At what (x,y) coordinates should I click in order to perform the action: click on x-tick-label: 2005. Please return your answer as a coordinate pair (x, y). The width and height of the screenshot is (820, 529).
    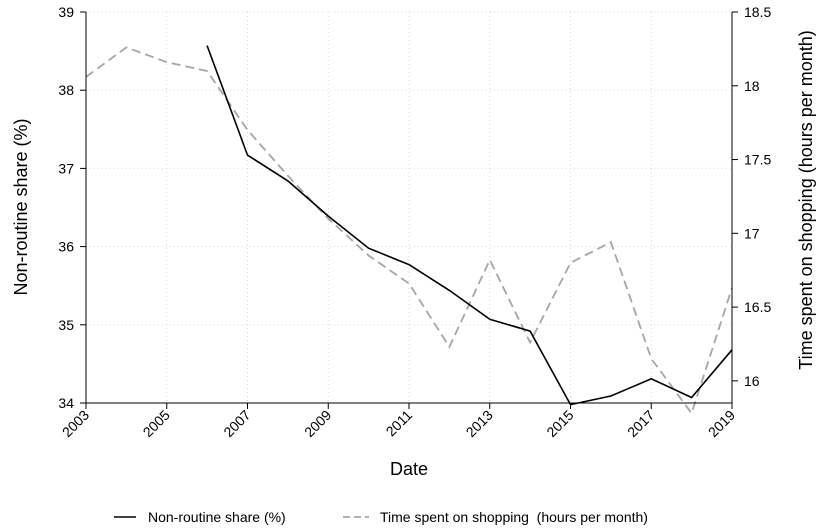
    Looking at the image, I should click on (156, 423).